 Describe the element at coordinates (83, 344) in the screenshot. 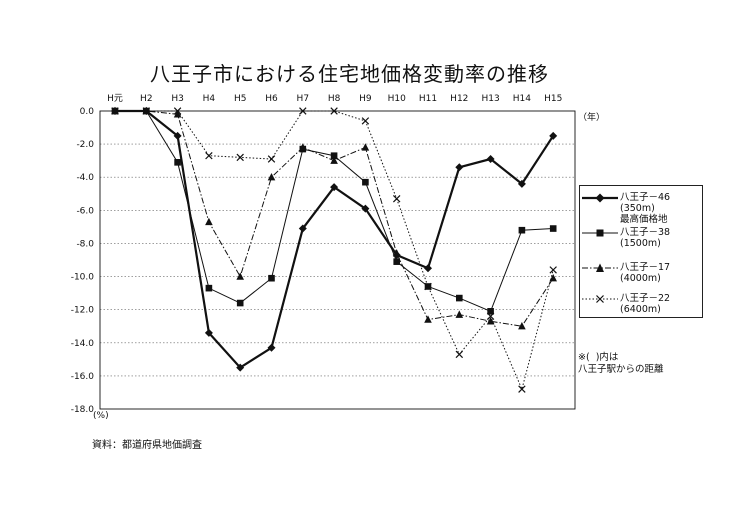

I see `y-tick-label: -14.0` at that location.